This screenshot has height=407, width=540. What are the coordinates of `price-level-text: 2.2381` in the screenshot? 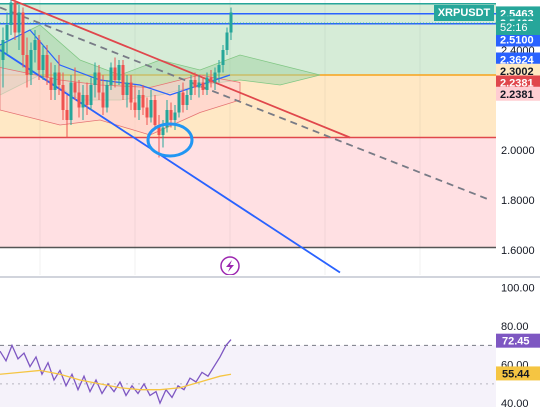 It's located at (517, 84).